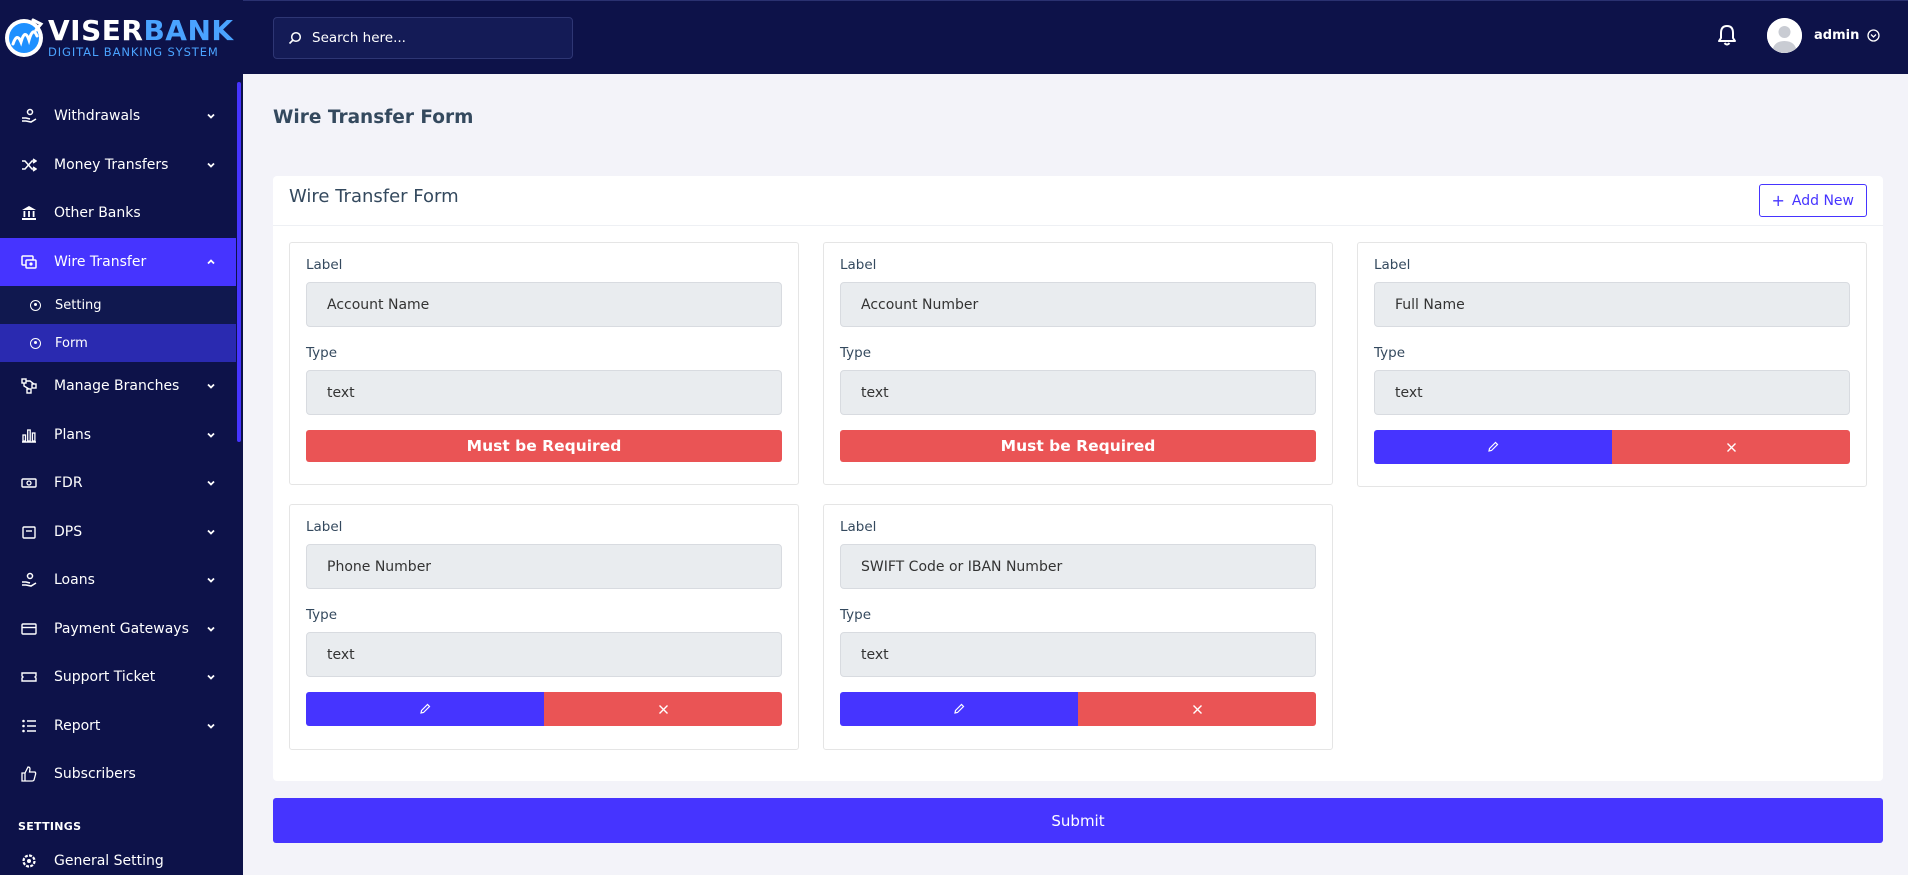  I want to click on wire-transfer-submenu: Setting Form, so click(118, 324).